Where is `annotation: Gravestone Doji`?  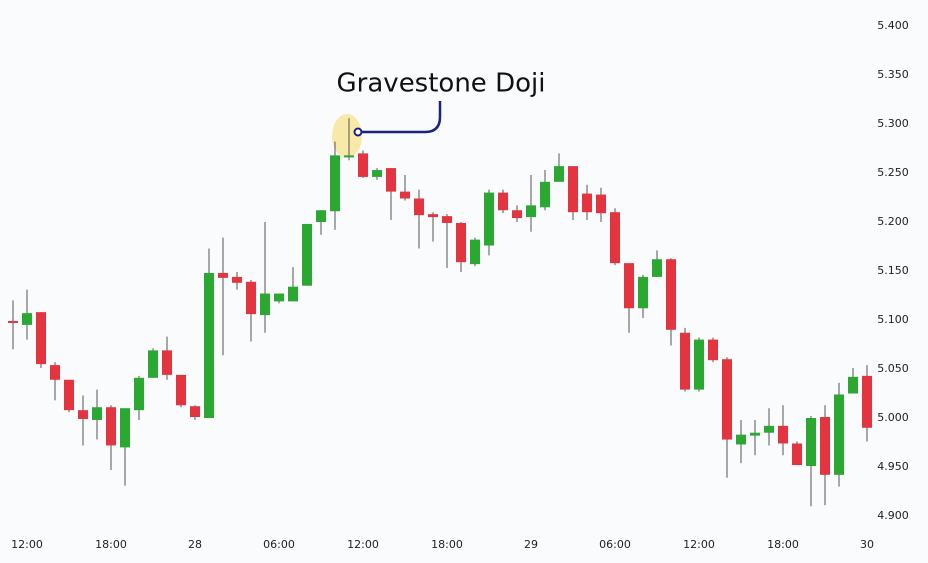 annotation: Gravestone Doji is located at coordinates (441, 84).